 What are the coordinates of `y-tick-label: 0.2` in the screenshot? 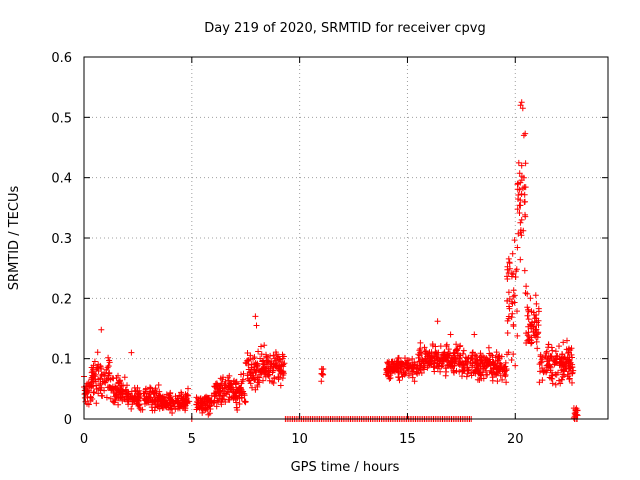 It's located at (61, 299).